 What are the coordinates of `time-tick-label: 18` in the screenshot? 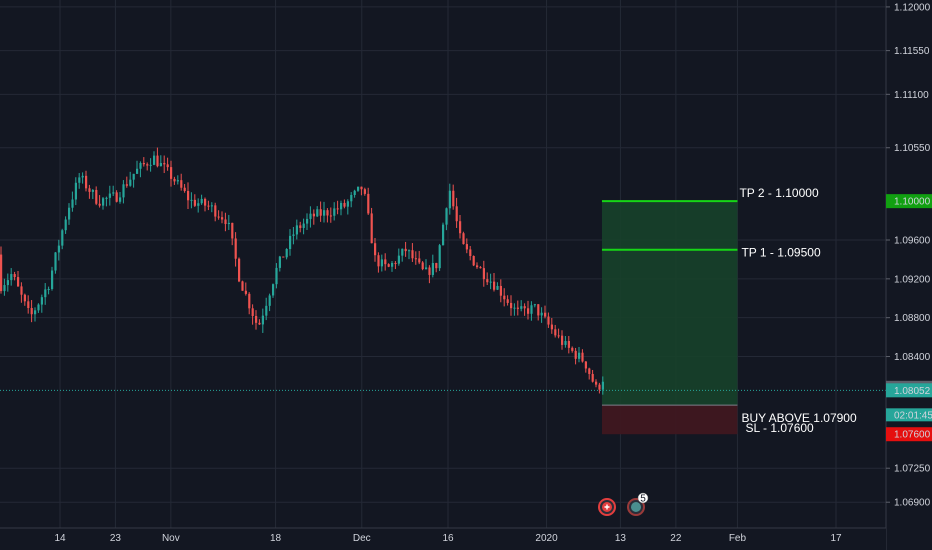 It's located at (276, 538).